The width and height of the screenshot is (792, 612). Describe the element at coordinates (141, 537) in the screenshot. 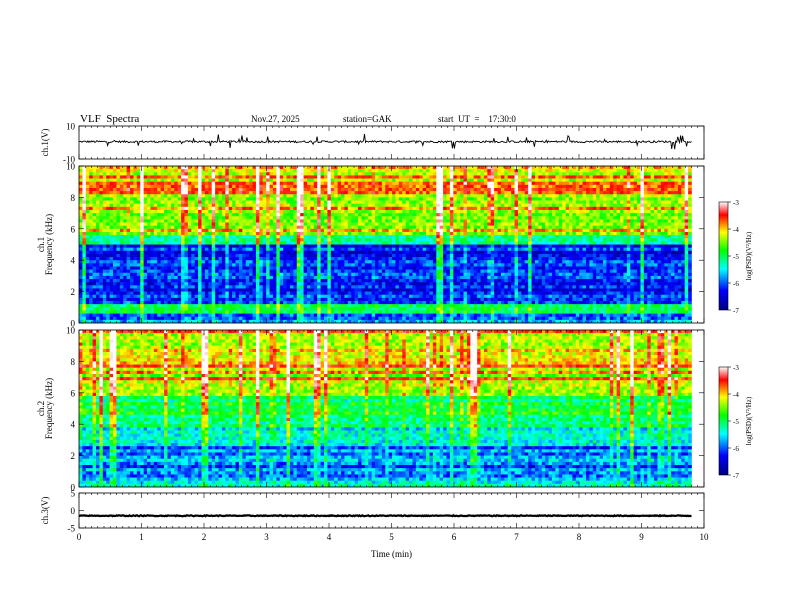

I see `x-tick-label: 1` at that location.